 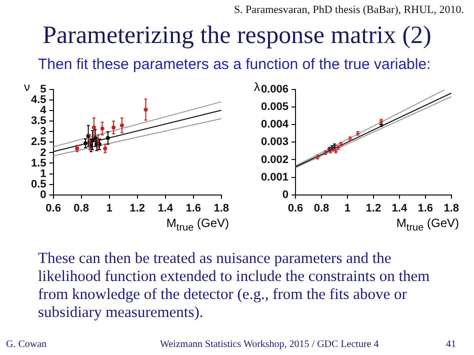 What do you see at coordinates (257, 87) in the screenshot?
I see `y-axis-title: λ` at bounding box center [257, 87].